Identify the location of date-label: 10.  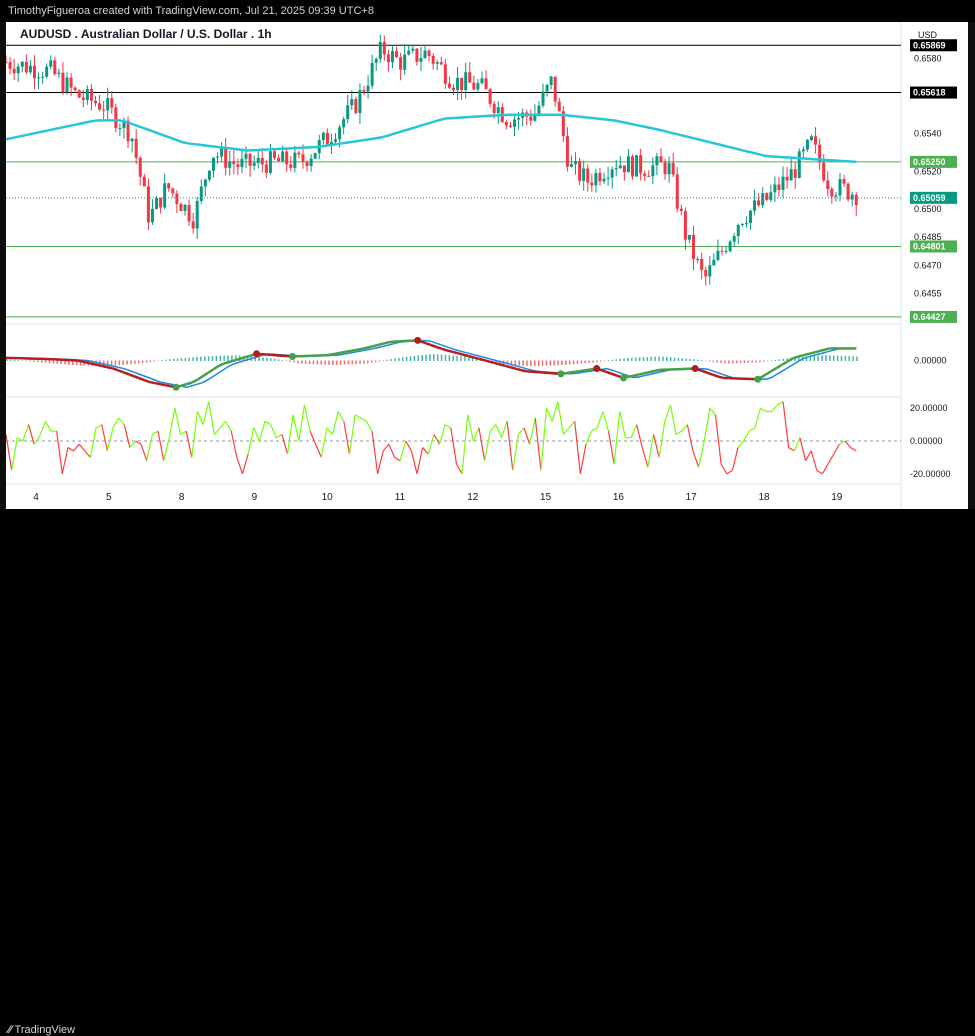
(328, 497).